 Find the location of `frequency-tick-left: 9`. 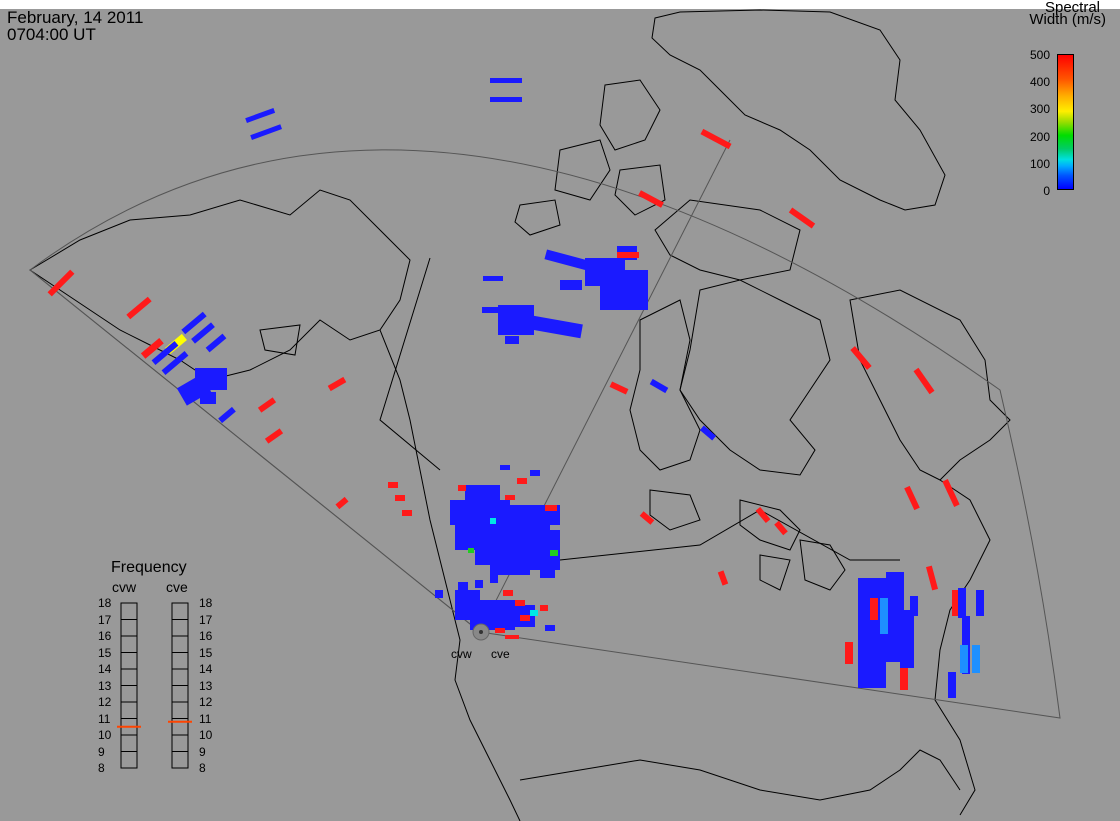

frequency-tick-left: 9 is located at coordinates (101, 751).